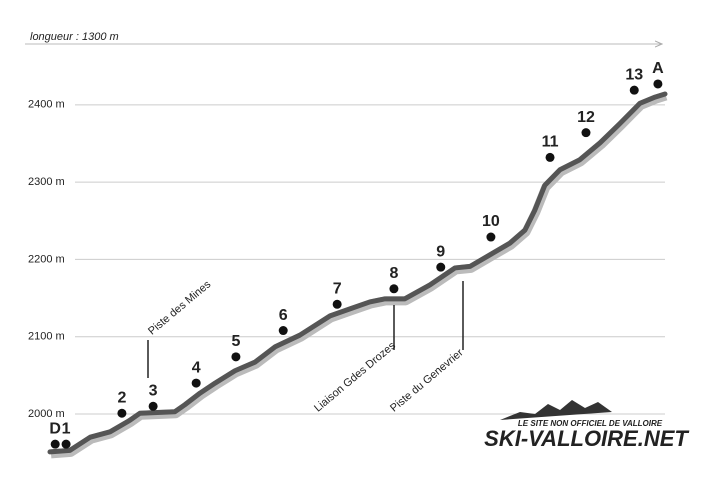 Image resolution: width=710 pixels, height=477 pixels. I want to click on y-tick-label: 2200 m, so click(46, 259).